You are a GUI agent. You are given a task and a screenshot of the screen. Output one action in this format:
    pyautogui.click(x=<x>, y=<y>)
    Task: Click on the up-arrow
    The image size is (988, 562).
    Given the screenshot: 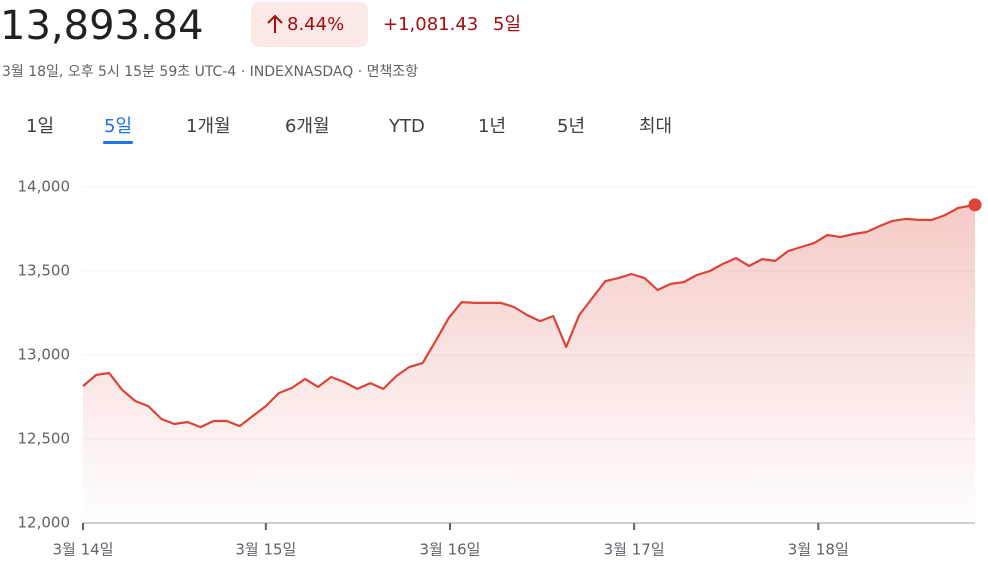 What is the action you would take?
    pyautogui.click(x=275, y=23)
    